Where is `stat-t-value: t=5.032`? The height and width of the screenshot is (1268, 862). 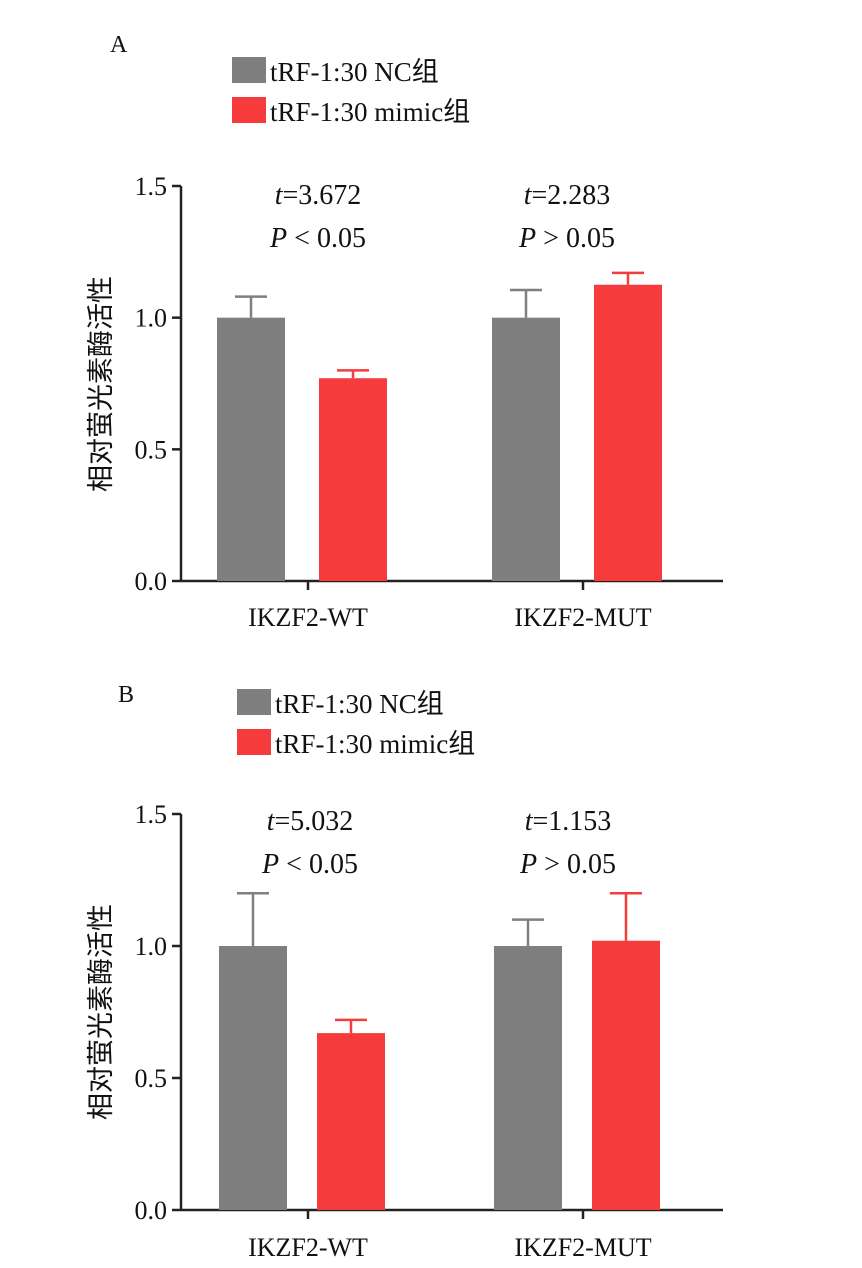
stat-t-value: t=5.032 is located at coordinates (310, 821).